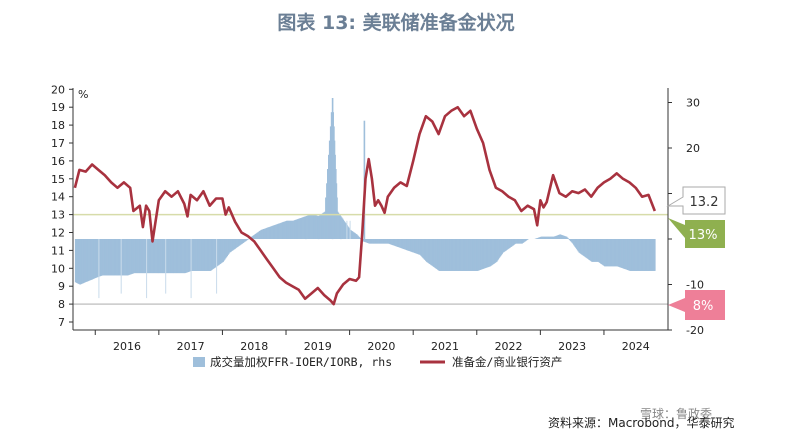 The height and width of the screenshot is (443, 792). Describe the element at coordinates (572, 346) in the screenshot. I see `x-tick-label: 2023` at that location.